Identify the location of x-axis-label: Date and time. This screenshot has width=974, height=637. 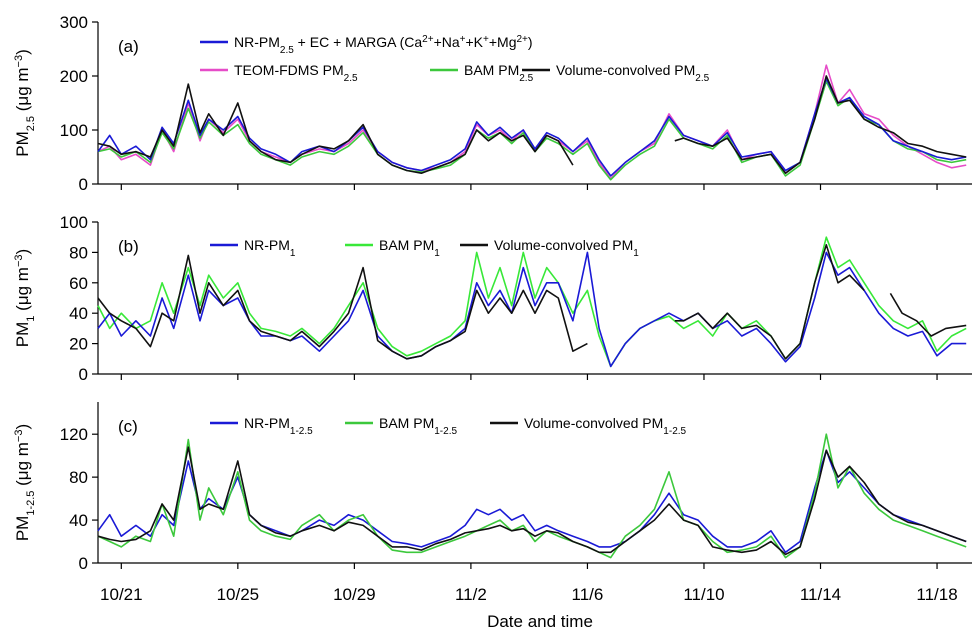
(540, 621).